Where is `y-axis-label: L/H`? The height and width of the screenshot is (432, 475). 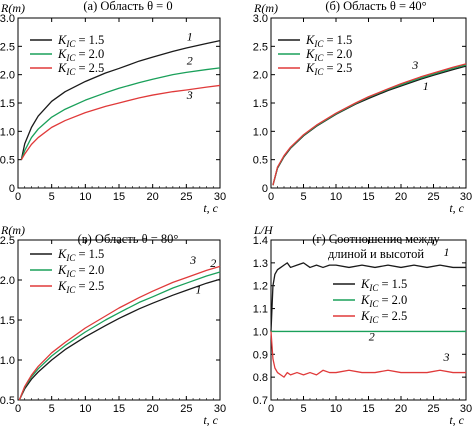
y-axis-label: L/H is located at coordinates (263, 230).